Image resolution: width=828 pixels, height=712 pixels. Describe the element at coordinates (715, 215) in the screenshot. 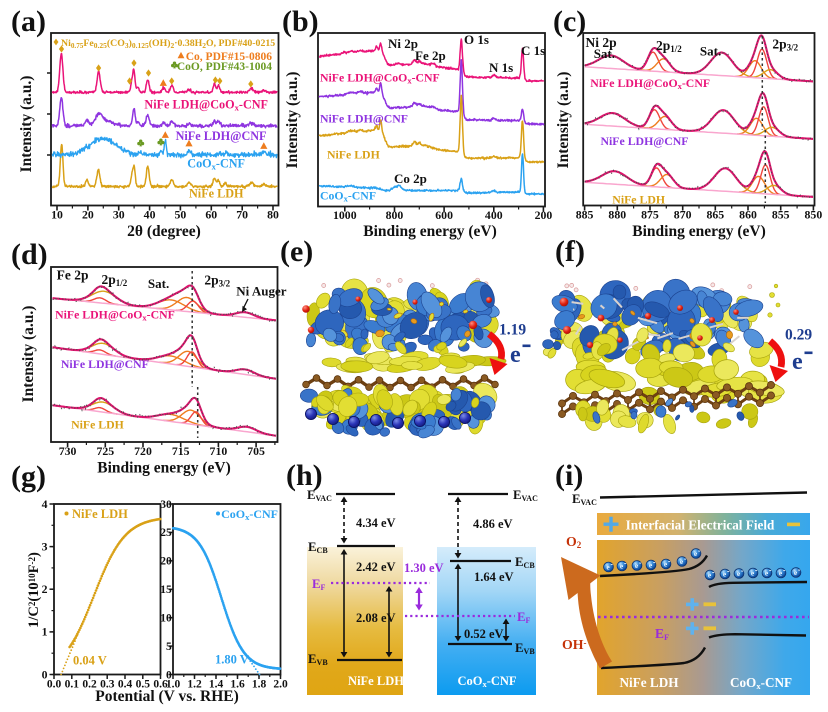

I see `svg-text: 865` at that location.